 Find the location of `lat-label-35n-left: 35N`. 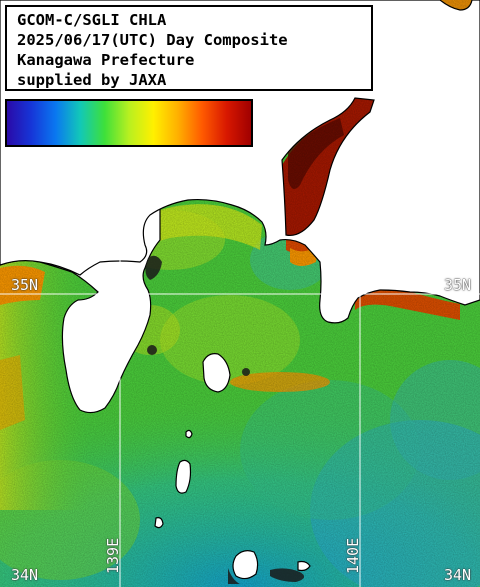

lat-label-35n-left: 35N is located at coordinates (25, 285).